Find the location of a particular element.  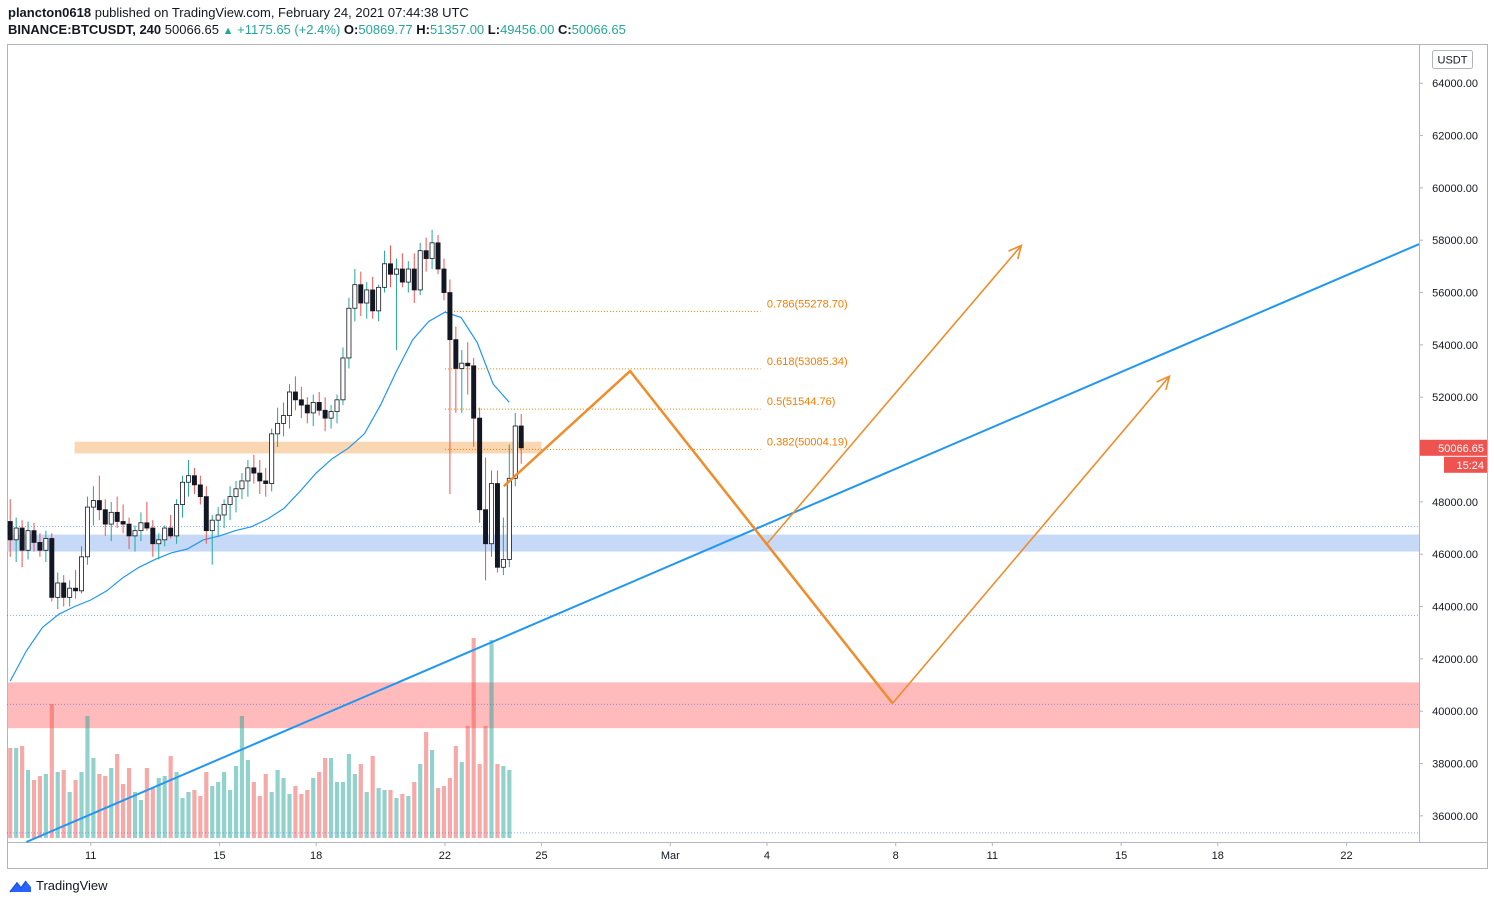

high-value: 51357.00 is located at coordinates (457, 29).